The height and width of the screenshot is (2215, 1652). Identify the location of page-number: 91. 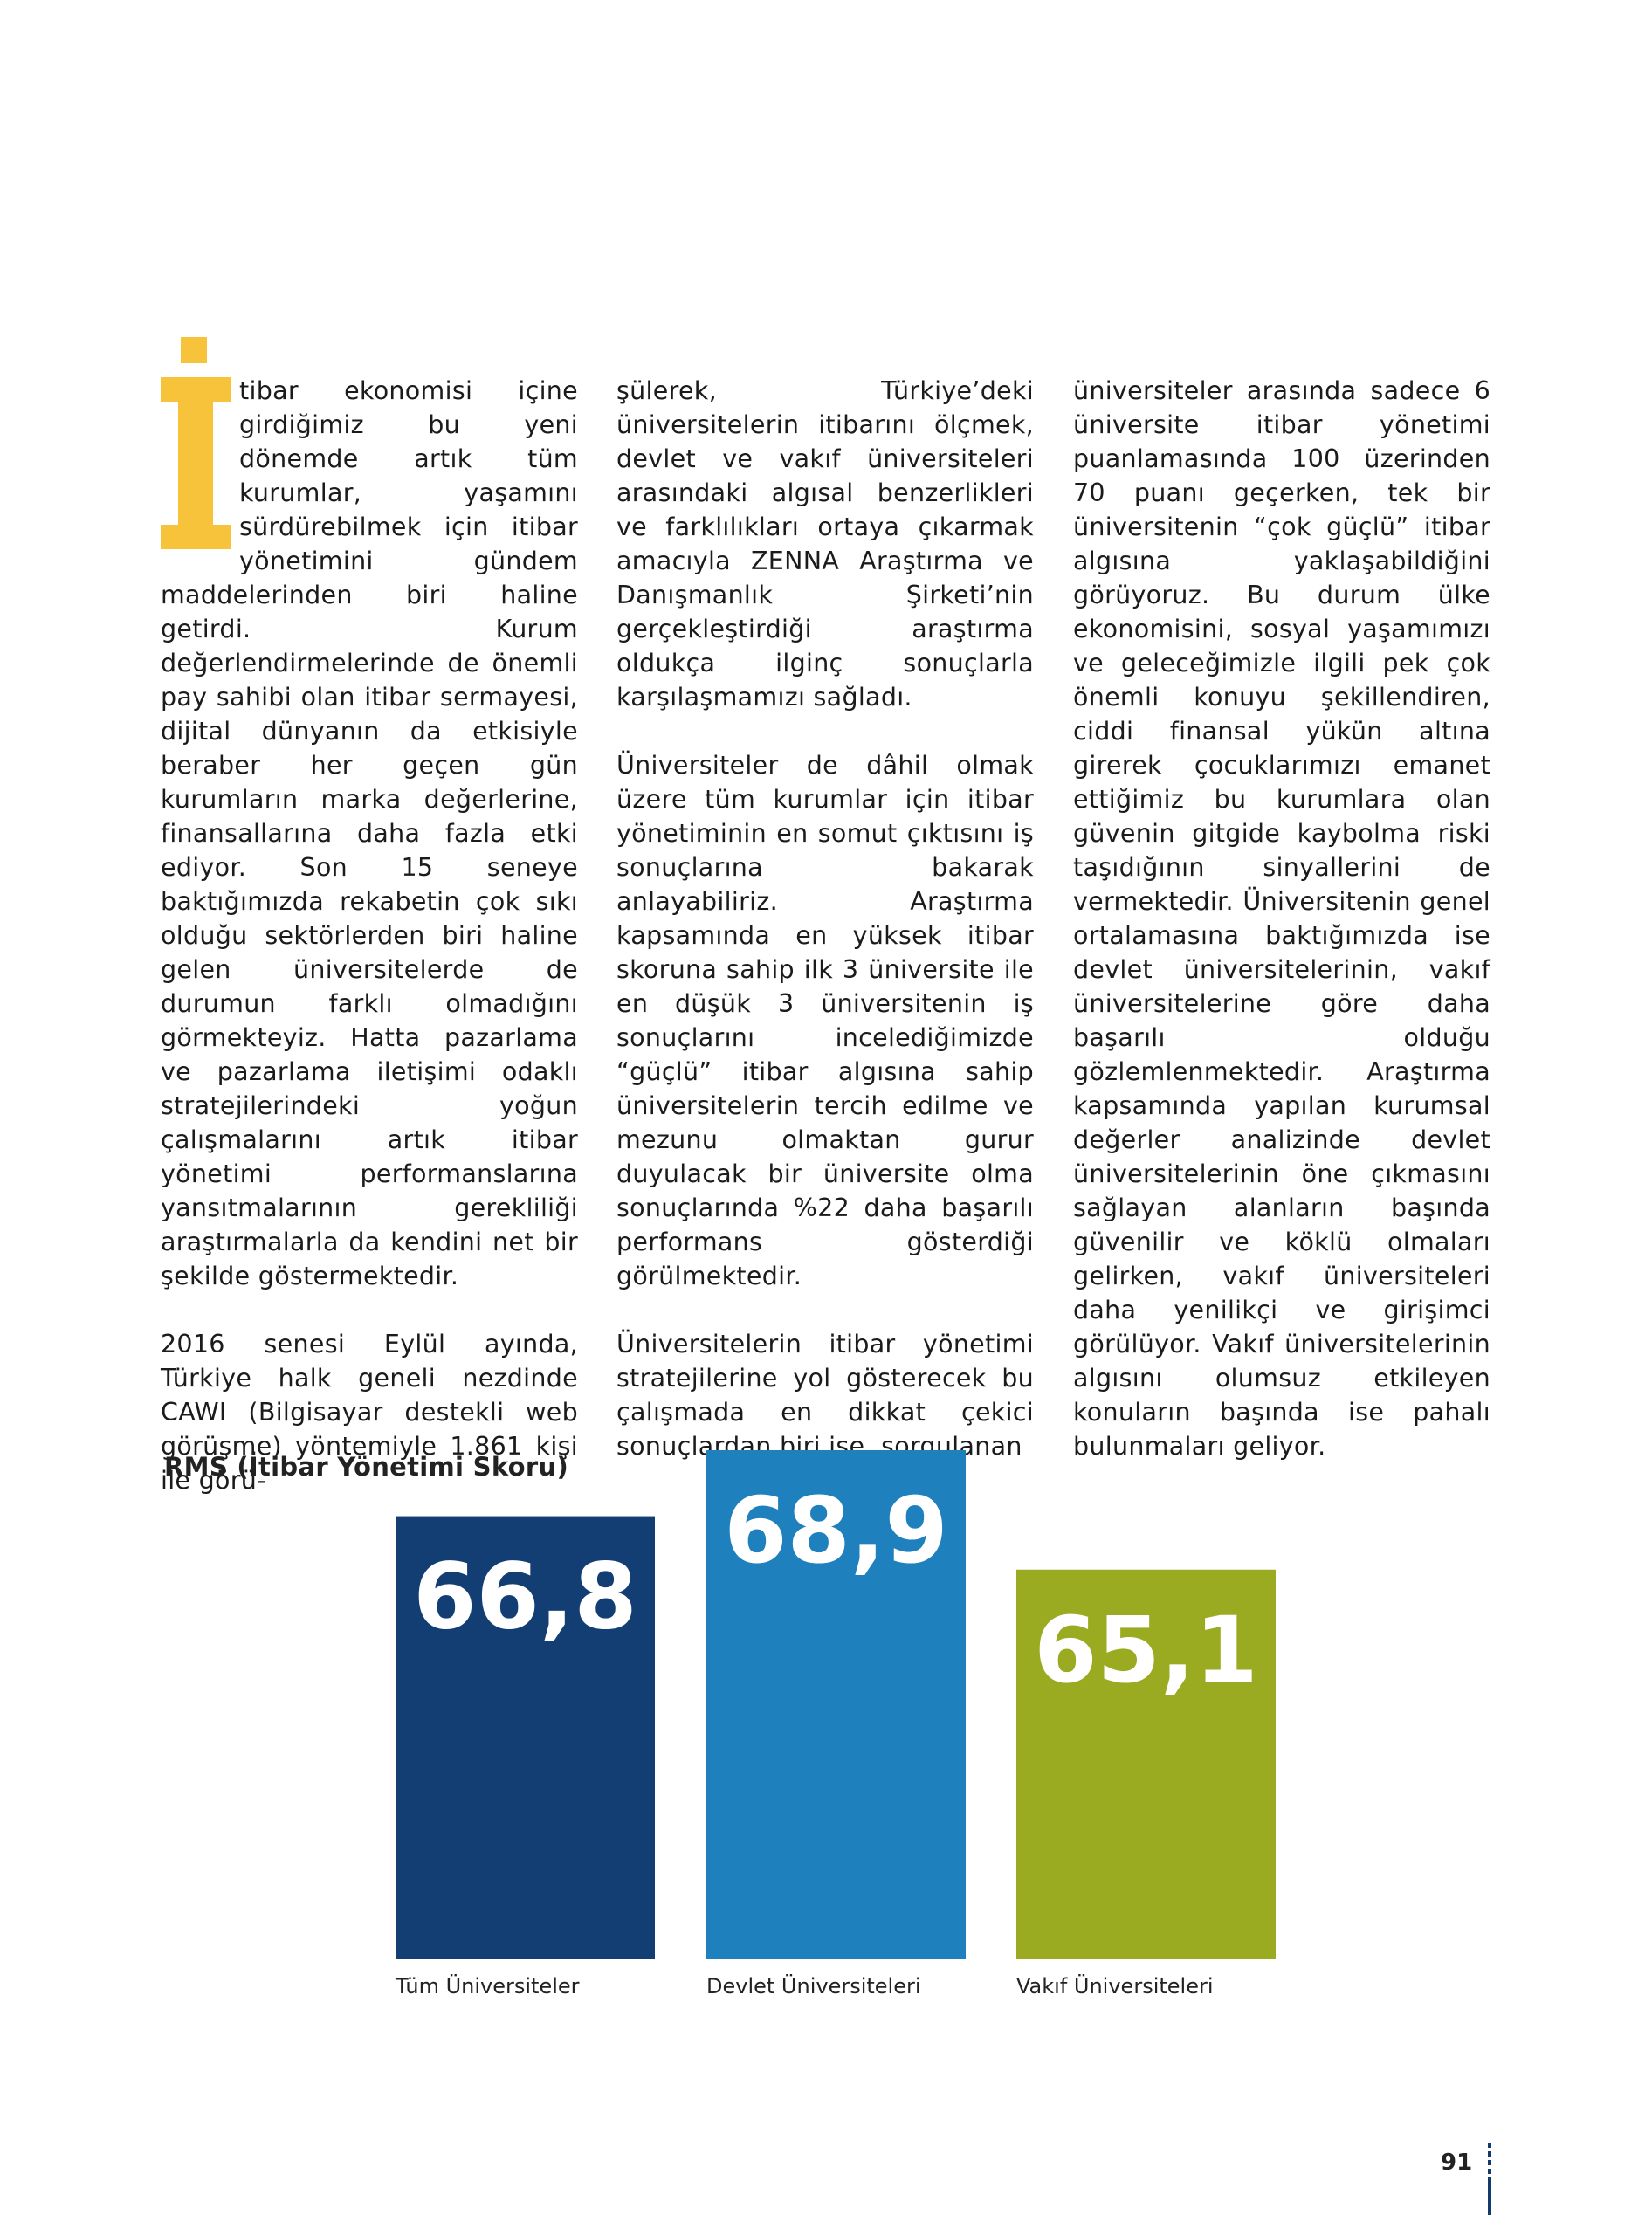
(1457, 2163).